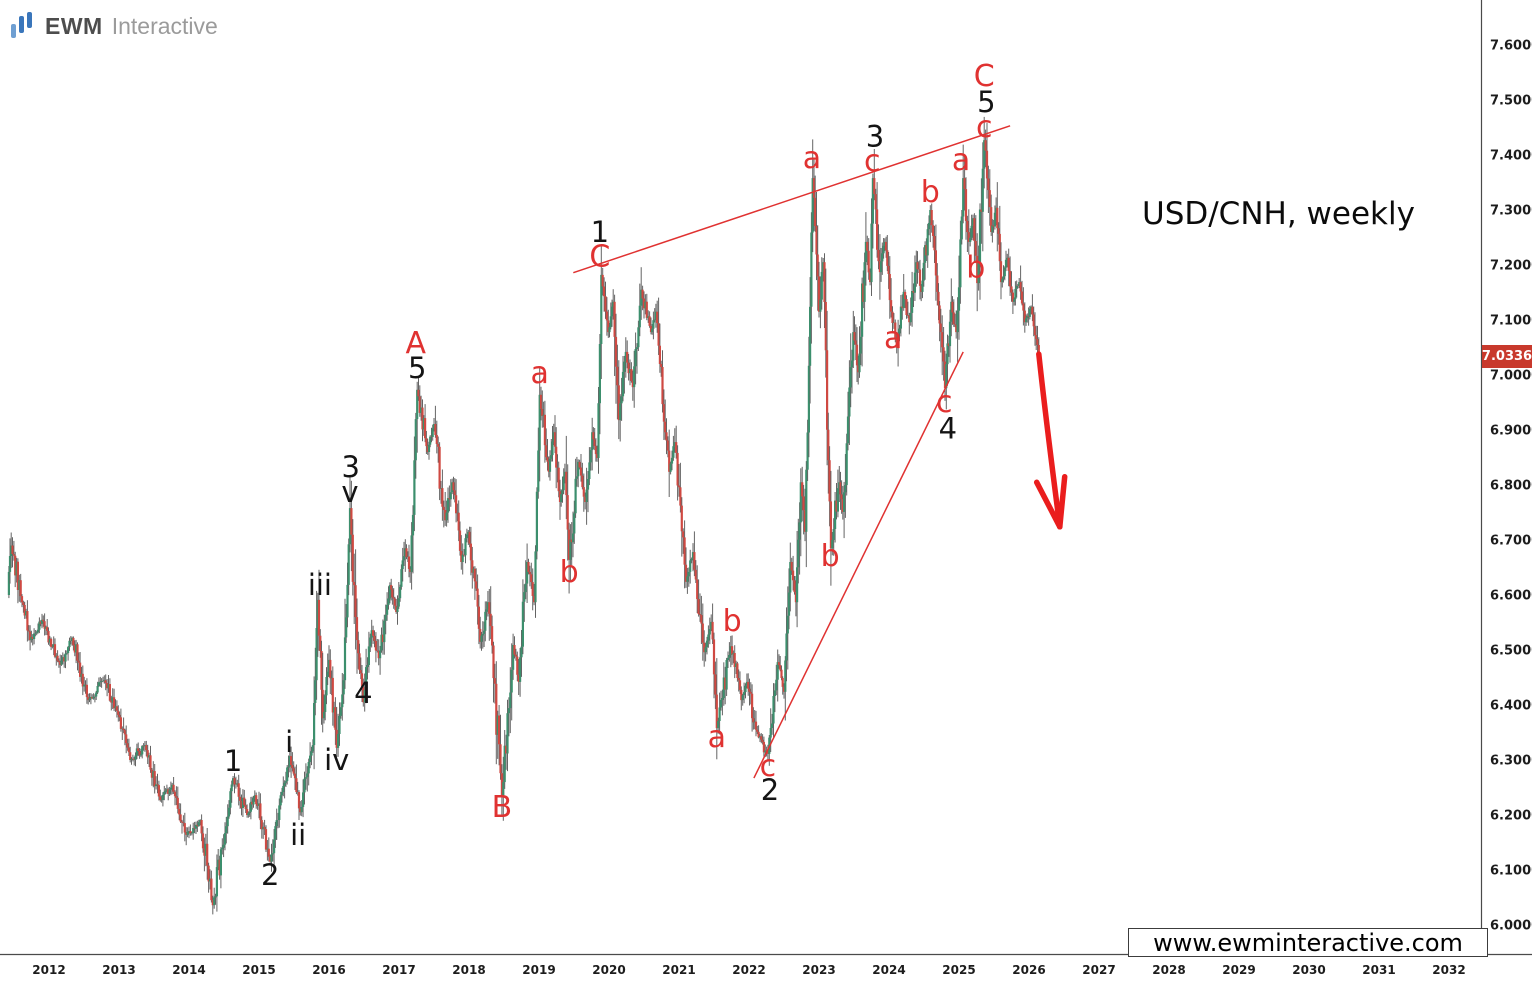 This screenshot has width=1532, height=984. What do you see at coordinates (1511, 376) in the screenshot?
I see `y-tick-label: 7.0000` at bounding box center [1511, 376].